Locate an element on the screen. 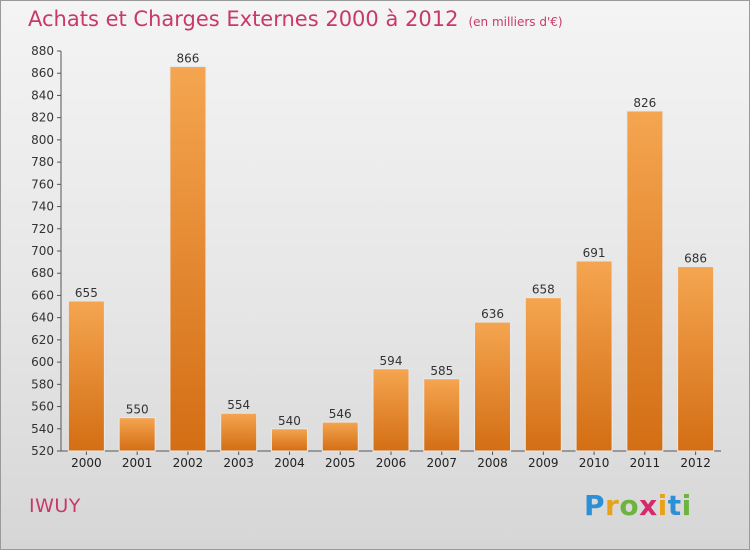  y-tick-label: 560 is located at coordinates (42, 407).